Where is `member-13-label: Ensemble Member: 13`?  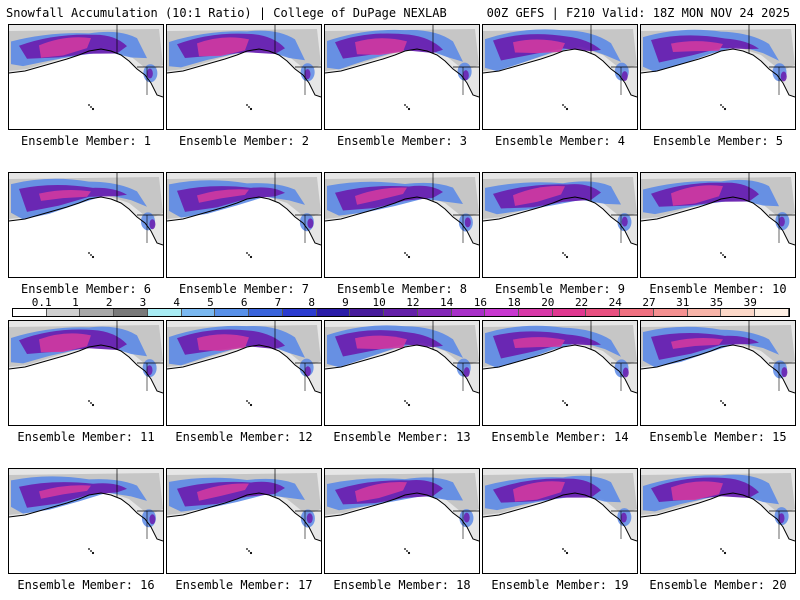 member-13-label: Ensemble Member: 13 is located at coordinates (402, 437).